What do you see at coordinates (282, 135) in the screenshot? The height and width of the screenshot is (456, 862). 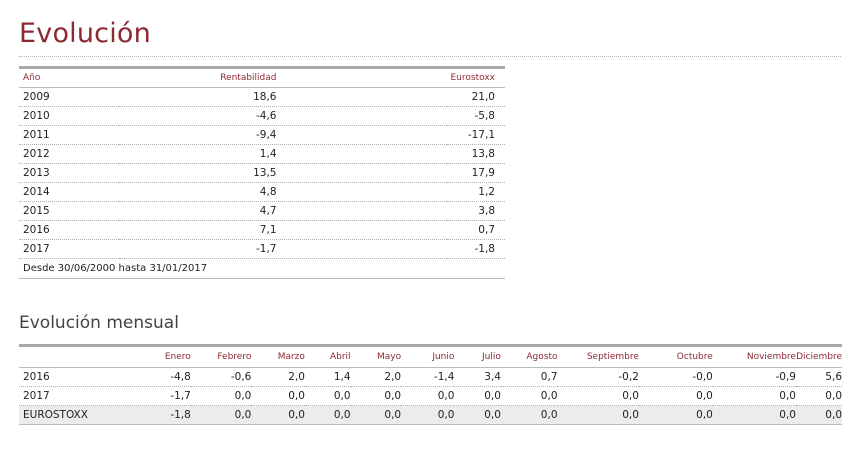 I see `rentabilidad-cell: -9,4` at bounding box center [282, 135].